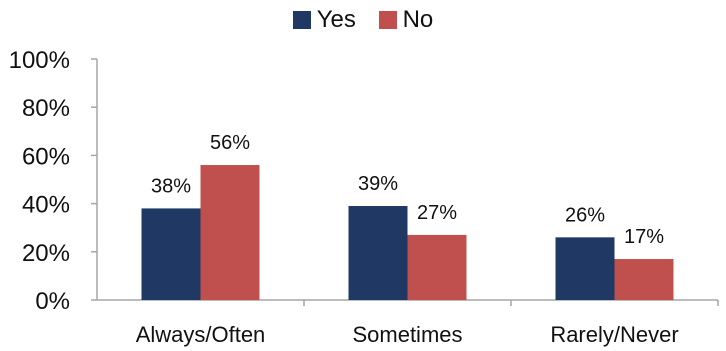 This screenshot has width=726, height=351. What do you see at coordinates (407, 334) in the screenshot?
I see `x-category-label: Sometimes` at bounding box center [407, 334].